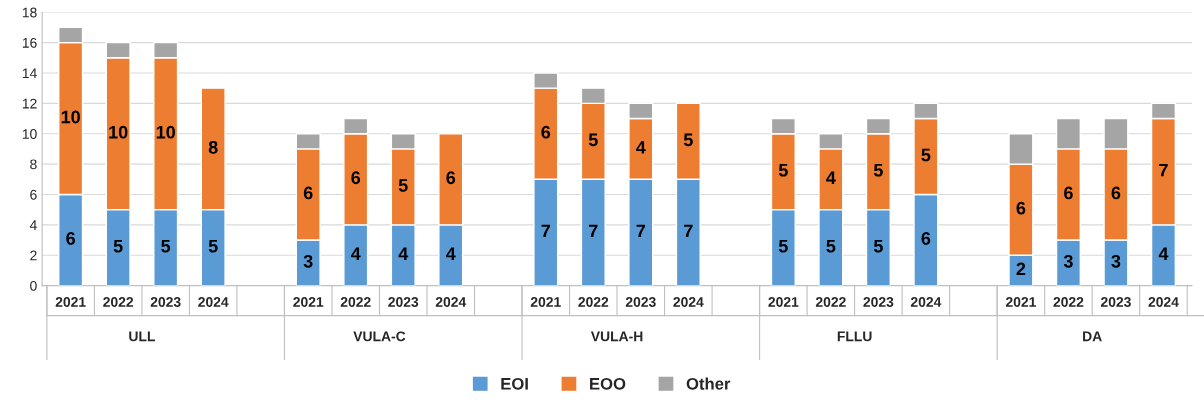 This screenshot has height=408, width=1204. What do you see at coordinates (514, 383) in the screenshot?
I see `legend-label: EOI` at bounding box center [514, 383].